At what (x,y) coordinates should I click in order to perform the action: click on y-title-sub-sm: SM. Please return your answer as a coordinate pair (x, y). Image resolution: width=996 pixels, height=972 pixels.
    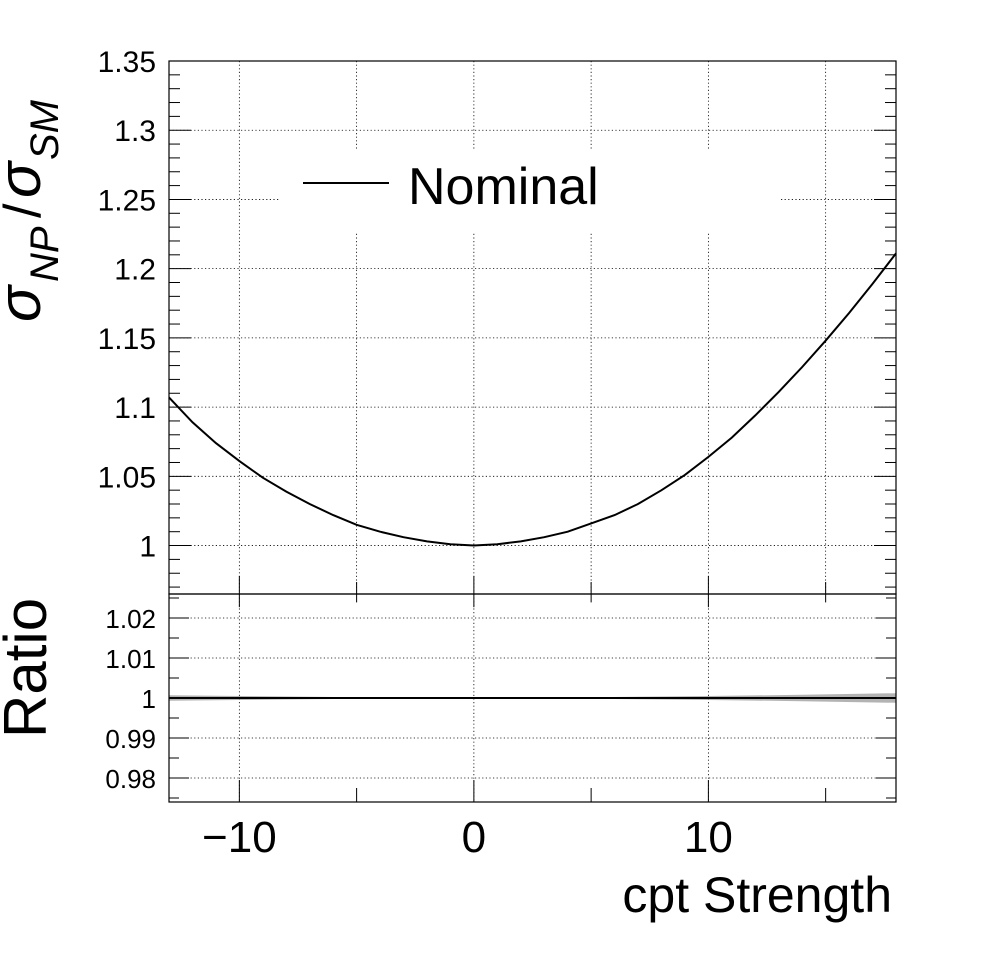
    Looking at the image, I should click on (45, 129).